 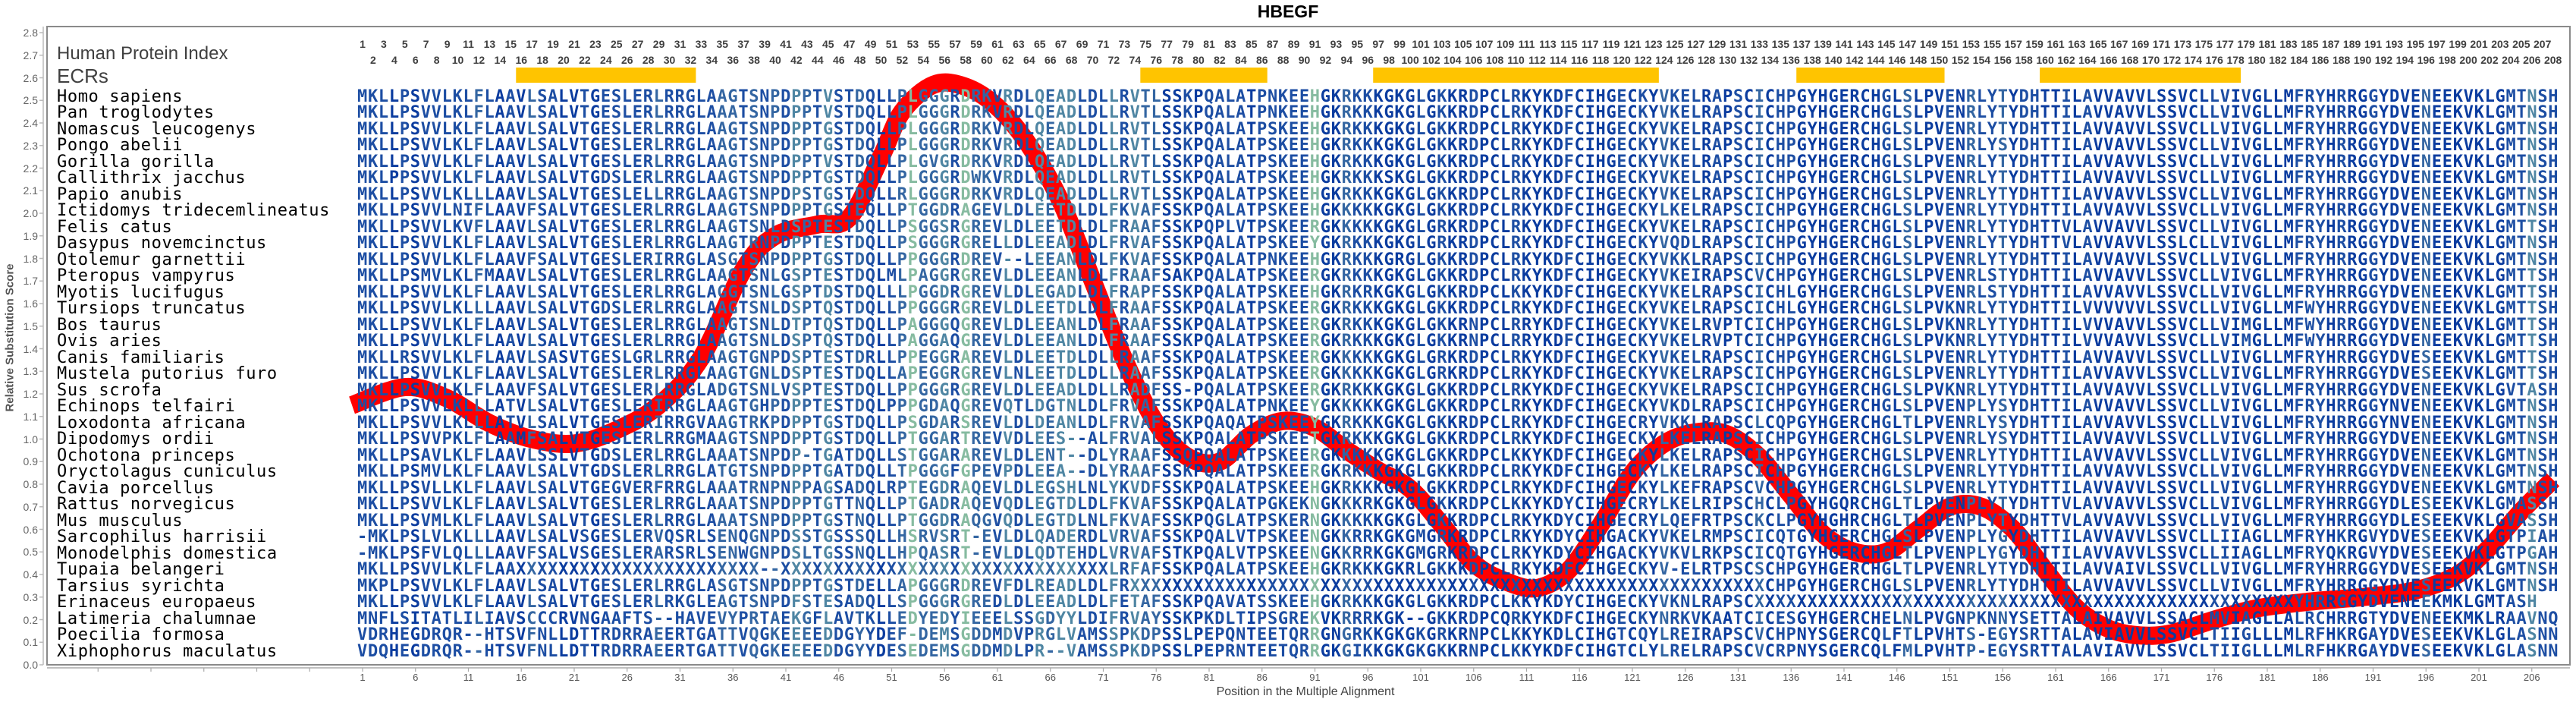 What do you see at coordinates (146, 406) in the screenshot?
I see `species-label: Echinops telfairi` at bounding box center [146, 406].